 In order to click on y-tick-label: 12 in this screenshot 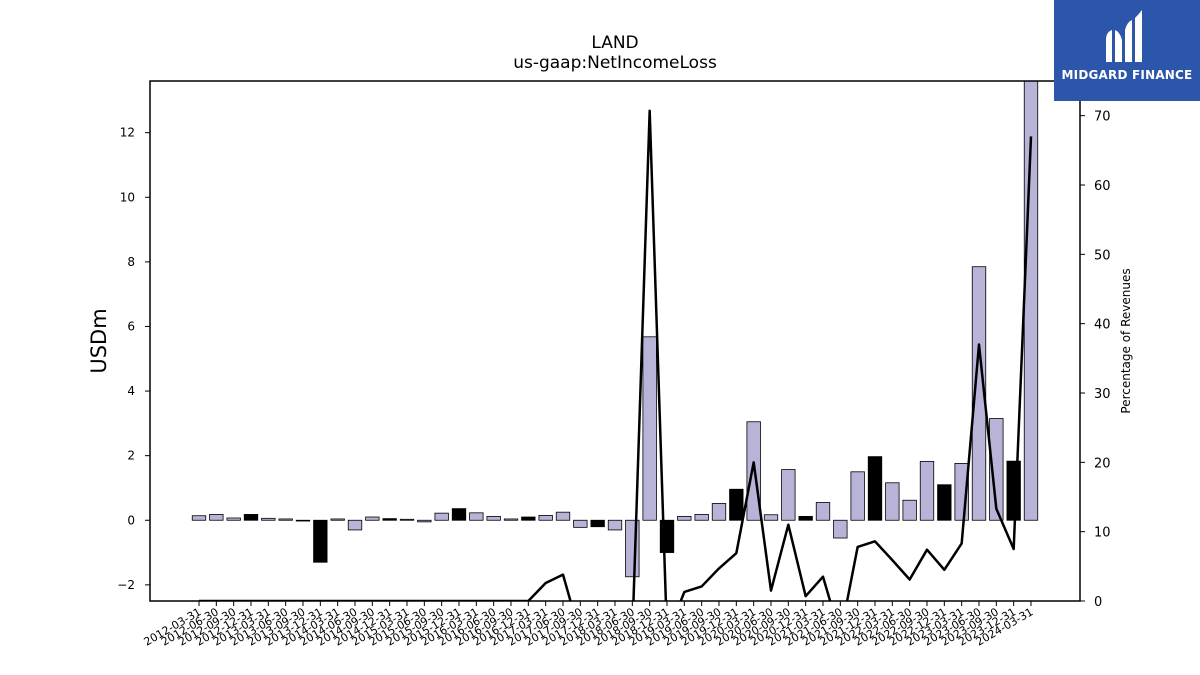, I will do `click(127, 133)`.